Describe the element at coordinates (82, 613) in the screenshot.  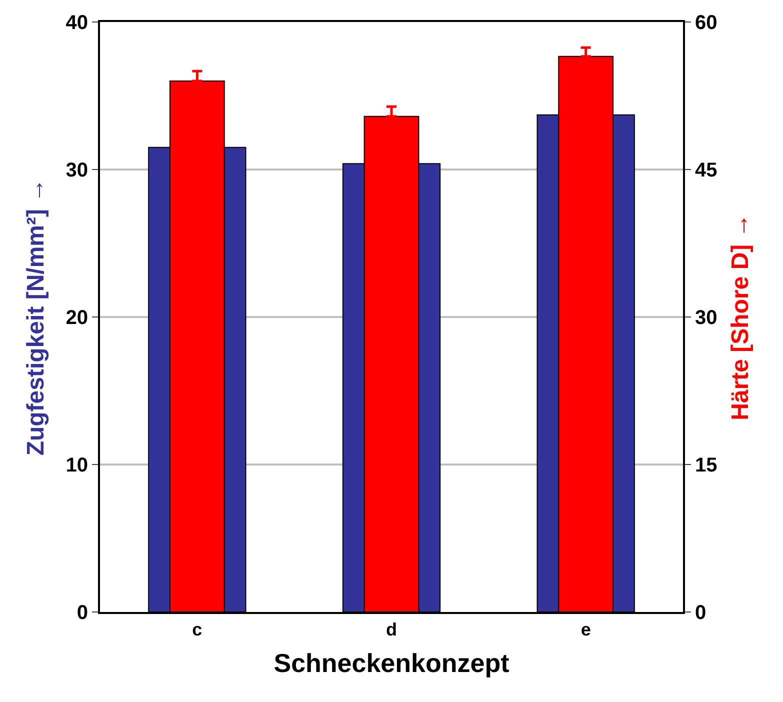
I see `y-tick-label: 0` at that location.